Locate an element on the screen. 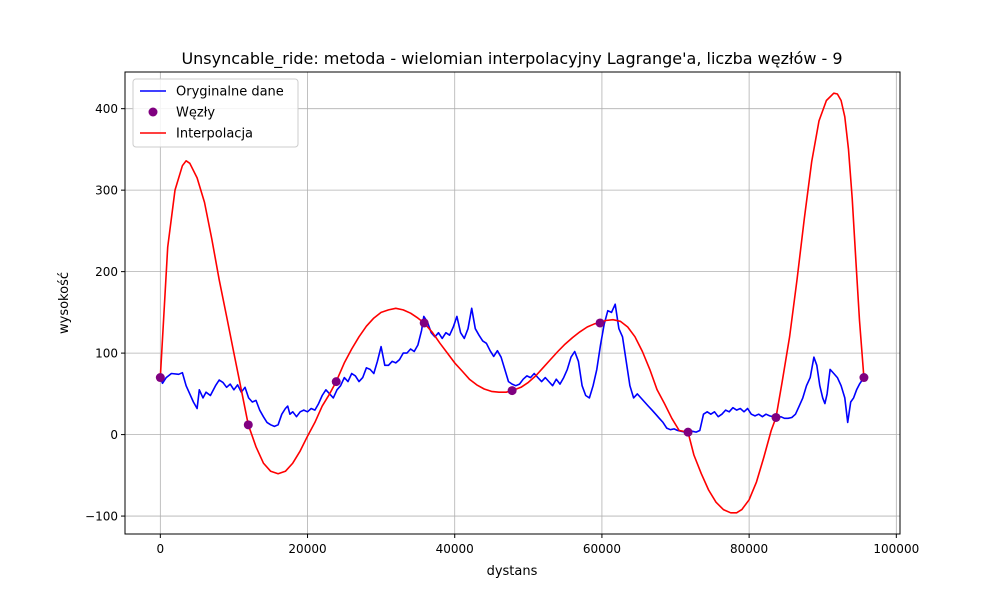  x-tick-label: 0 is located at coordinates (161, 549).